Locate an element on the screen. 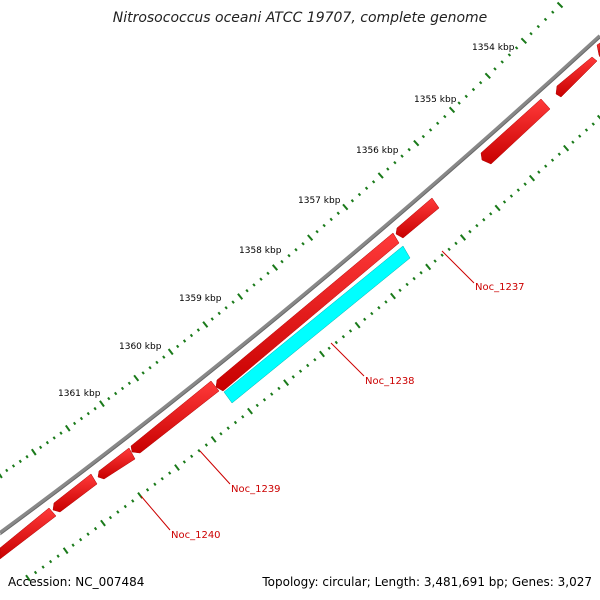 The image size is (600, 600). tick-label-1360: 1360 kbp is located at coordinates (140, 347).